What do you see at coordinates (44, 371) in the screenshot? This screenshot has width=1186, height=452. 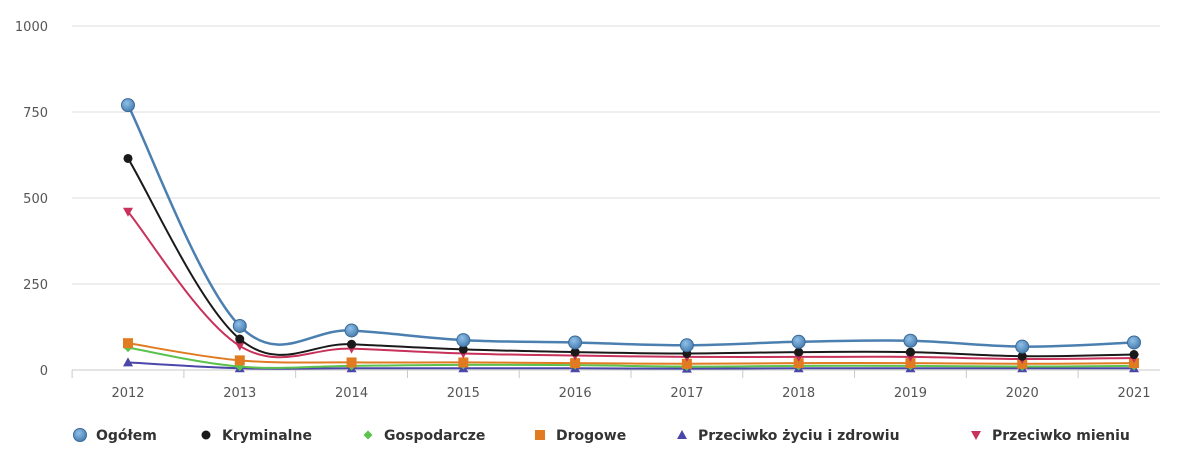 I see `y-tick-label: 0` at bounding box center [44, 371].